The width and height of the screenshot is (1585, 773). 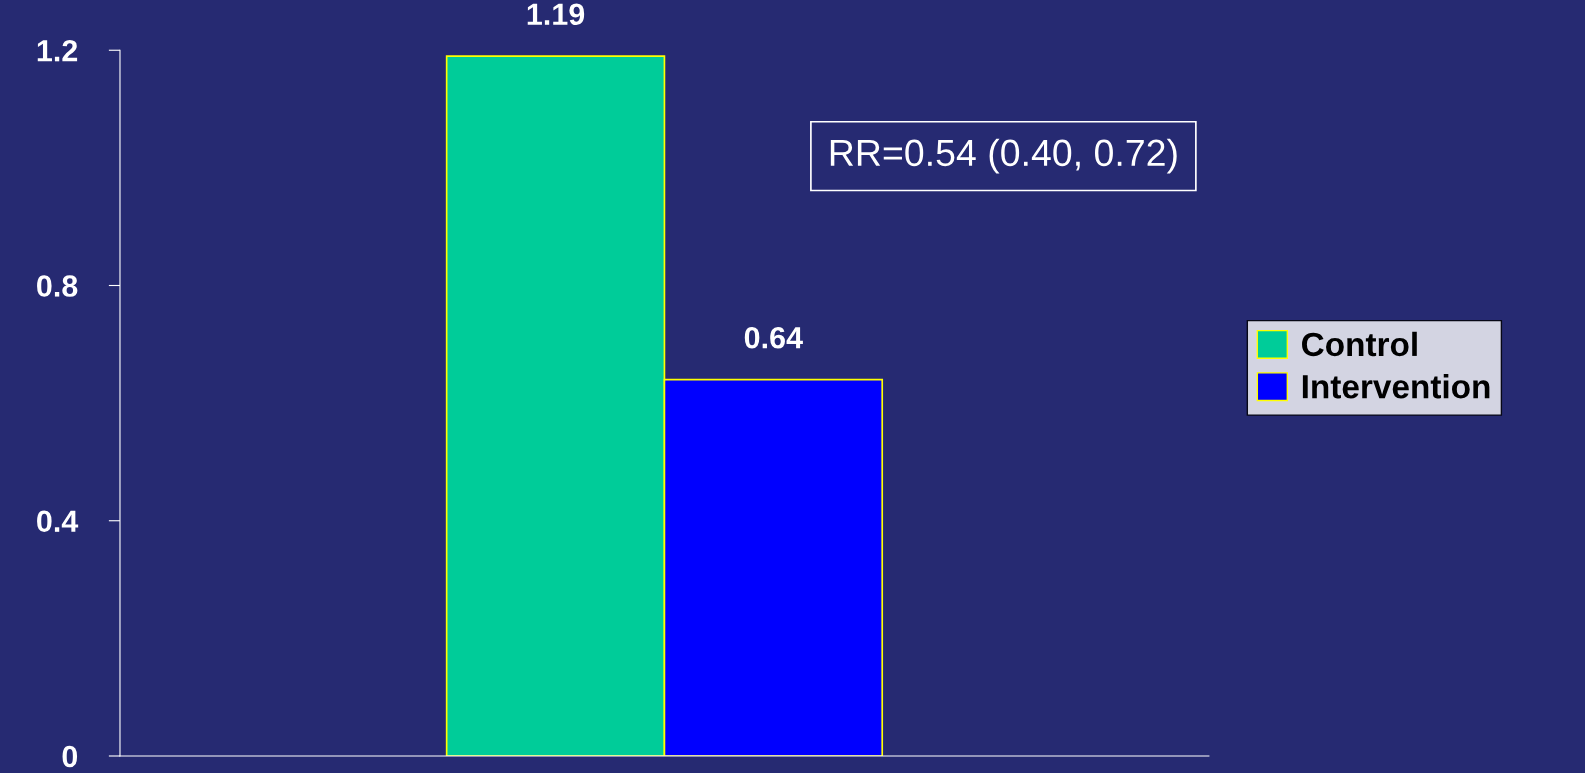 I want to click on y-tick-label: 1.2, so click(x=57, y=50).